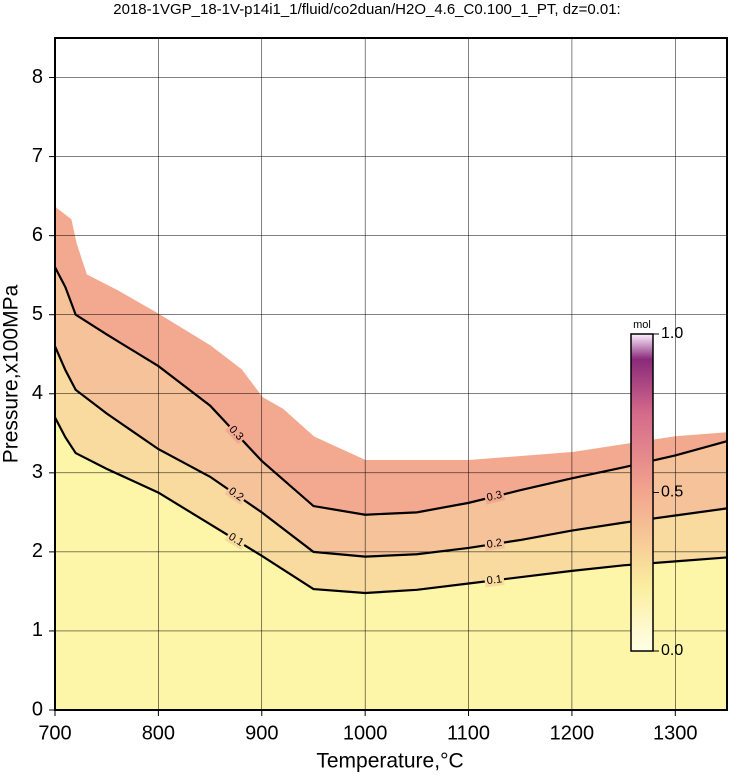 Image resolution: width=734 pixels, height=781 pixels. What do you see at coordinates (158, 733) in the screenshot?
I see `x-tick-label: 800` at bounding box center [158, 733].